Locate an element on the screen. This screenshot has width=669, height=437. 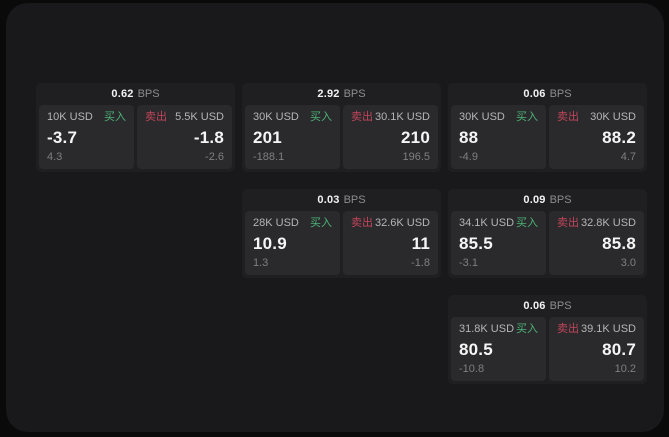
bps-value: 2.92 is located at coordinates (328, 94).